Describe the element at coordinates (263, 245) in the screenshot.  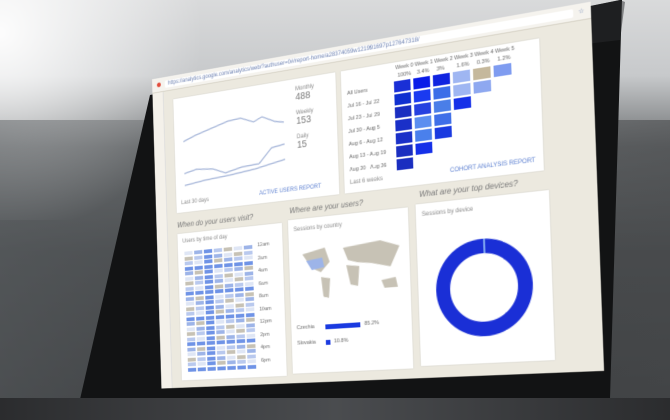
I see `hour-label: 12am` at that location.